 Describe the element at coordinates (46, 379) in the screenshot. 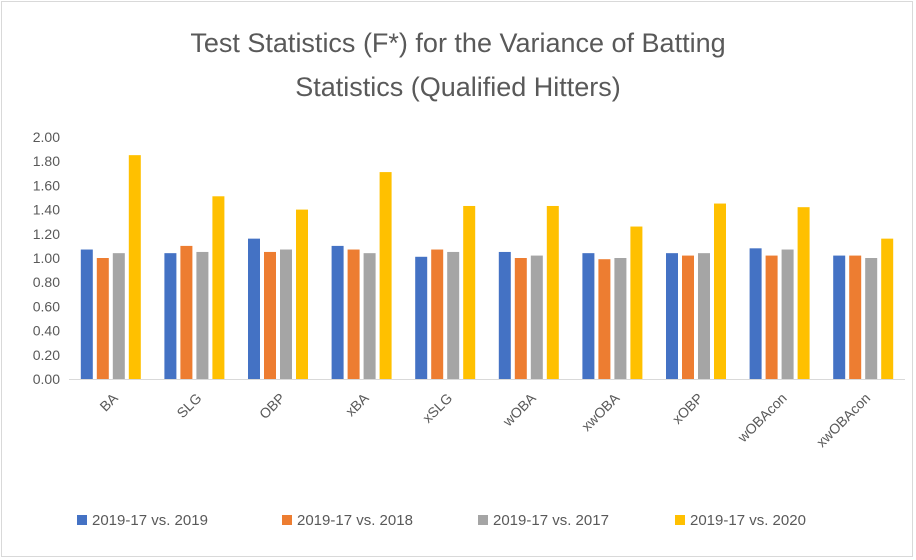

I see `y-tick-label: 0.00` at that location.